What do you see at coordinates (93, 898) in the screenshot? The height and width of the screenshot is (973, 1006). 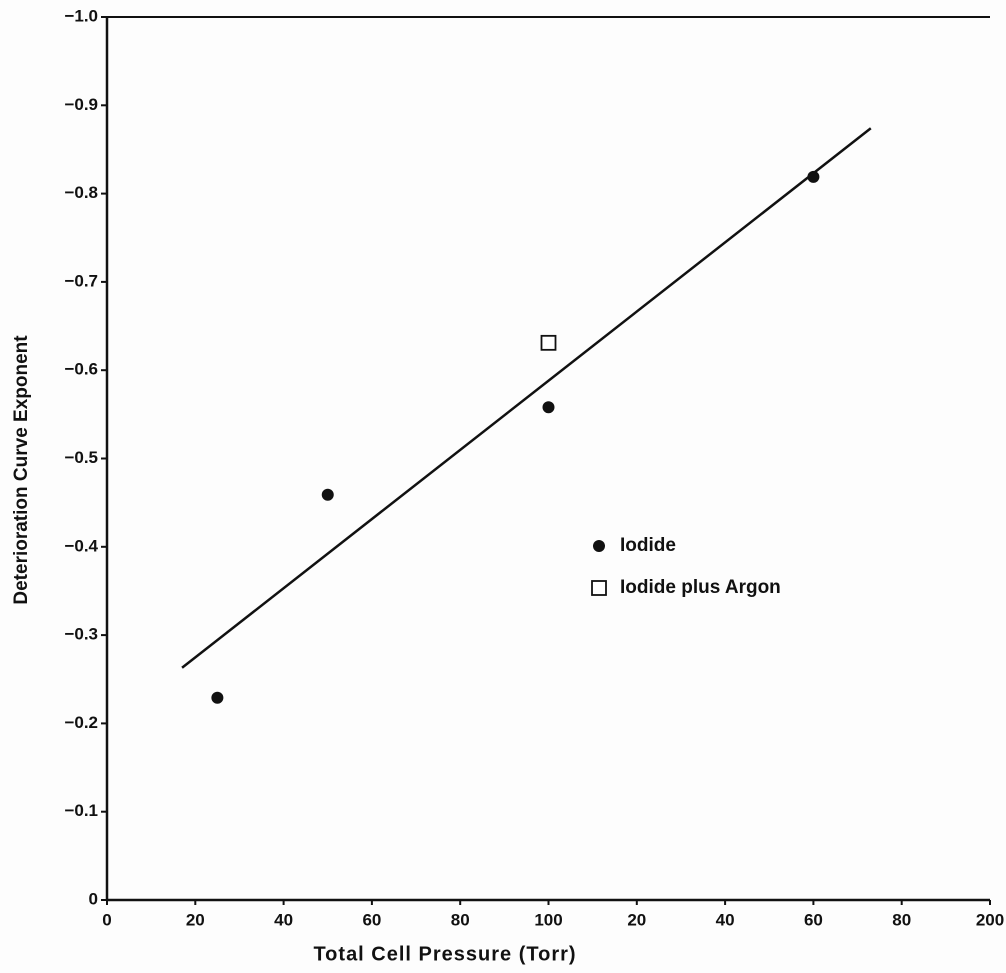 I see `y-tick-label: 0` at bounding box center [93, 898].